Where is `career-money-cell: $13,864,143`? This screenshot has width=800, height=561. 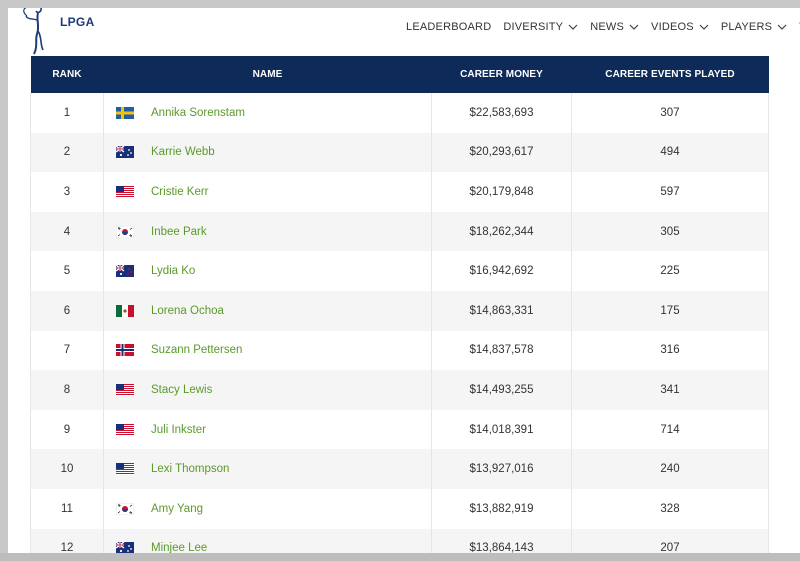 career-money-cell: $13,864,143 is located at coordinates (501, 540).